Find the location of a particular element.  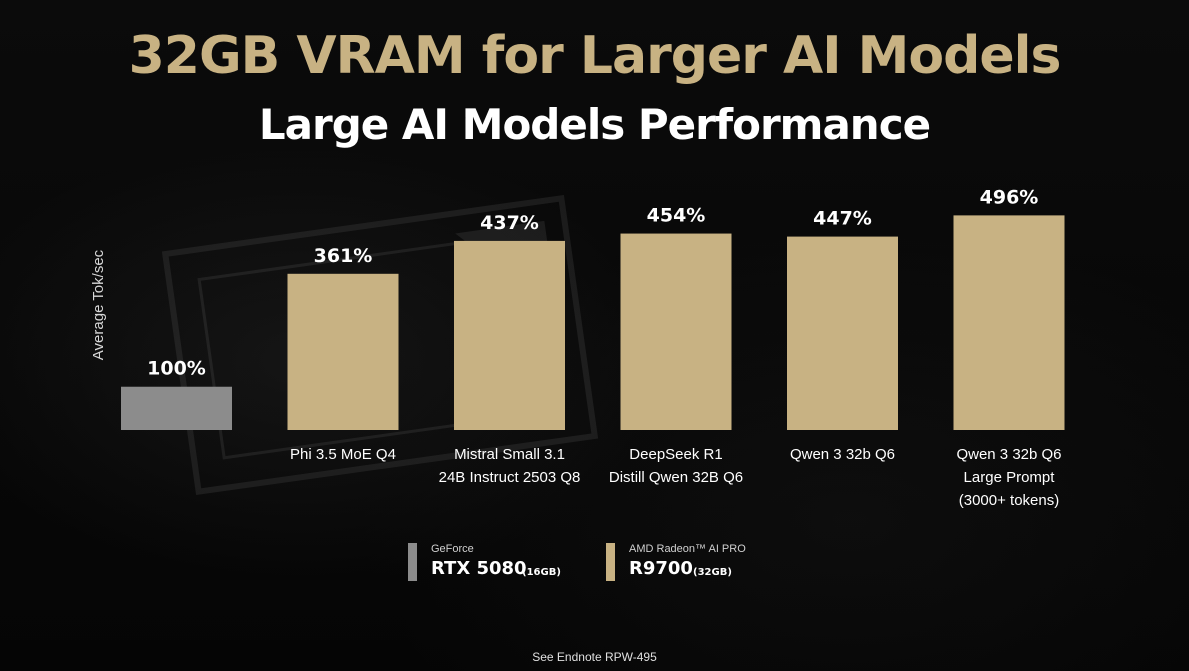

legend-brand-amd-radeon-ai-pro: AMD Radeon™ AI PRO is located at coordinates (687, 549).